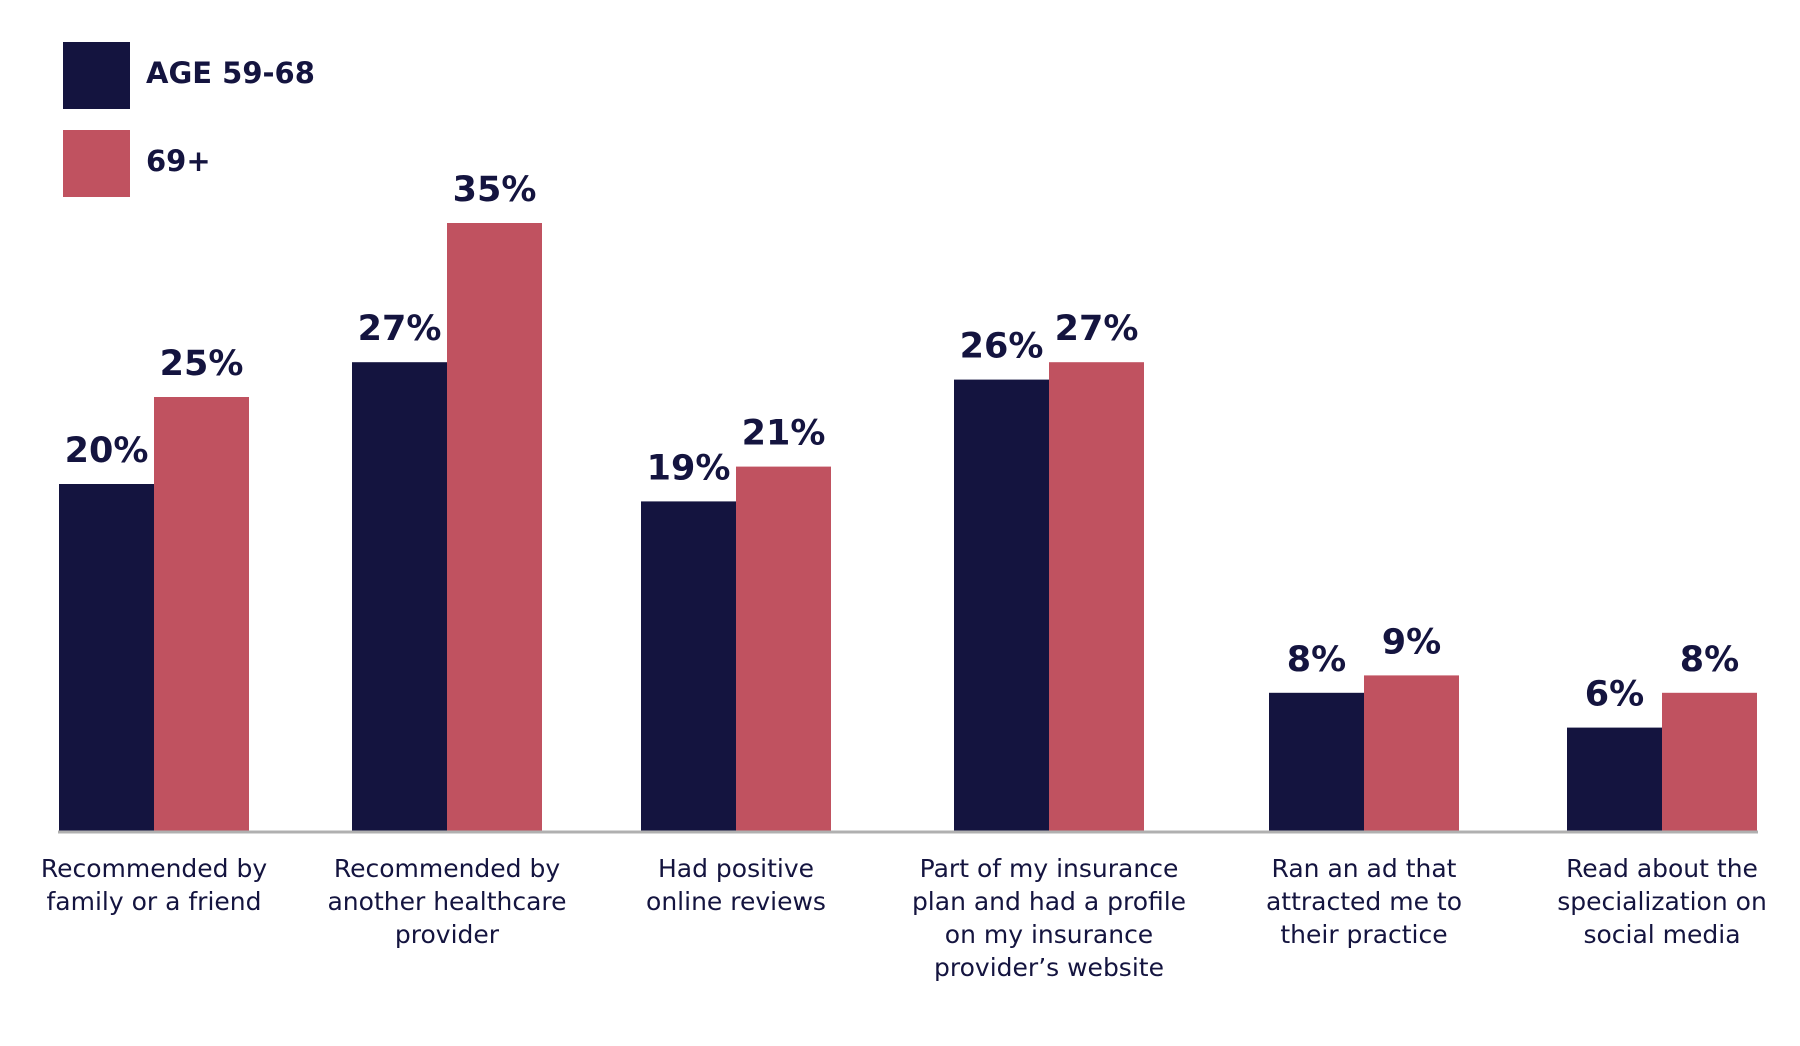 This screenshot has width=1800, height=1046. Describe the element at coordinates (230, 73) in the screenshot. I see `legend-label: AGE 59-68` at that location.